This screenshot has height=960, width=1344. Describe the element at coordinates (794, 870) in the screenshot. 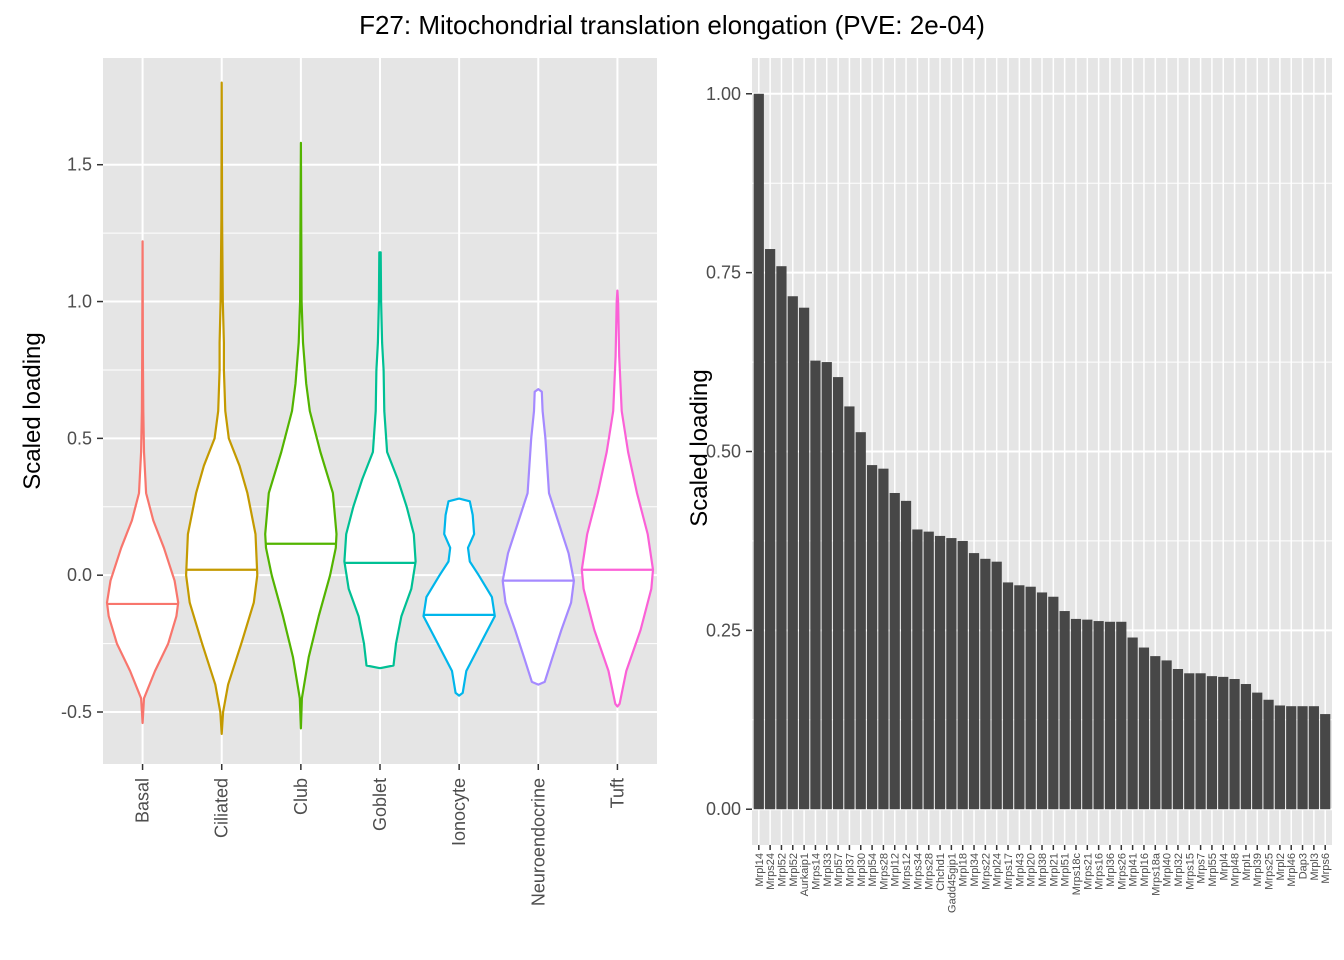

I see `x-tick-label: Mrpl52` at that location.